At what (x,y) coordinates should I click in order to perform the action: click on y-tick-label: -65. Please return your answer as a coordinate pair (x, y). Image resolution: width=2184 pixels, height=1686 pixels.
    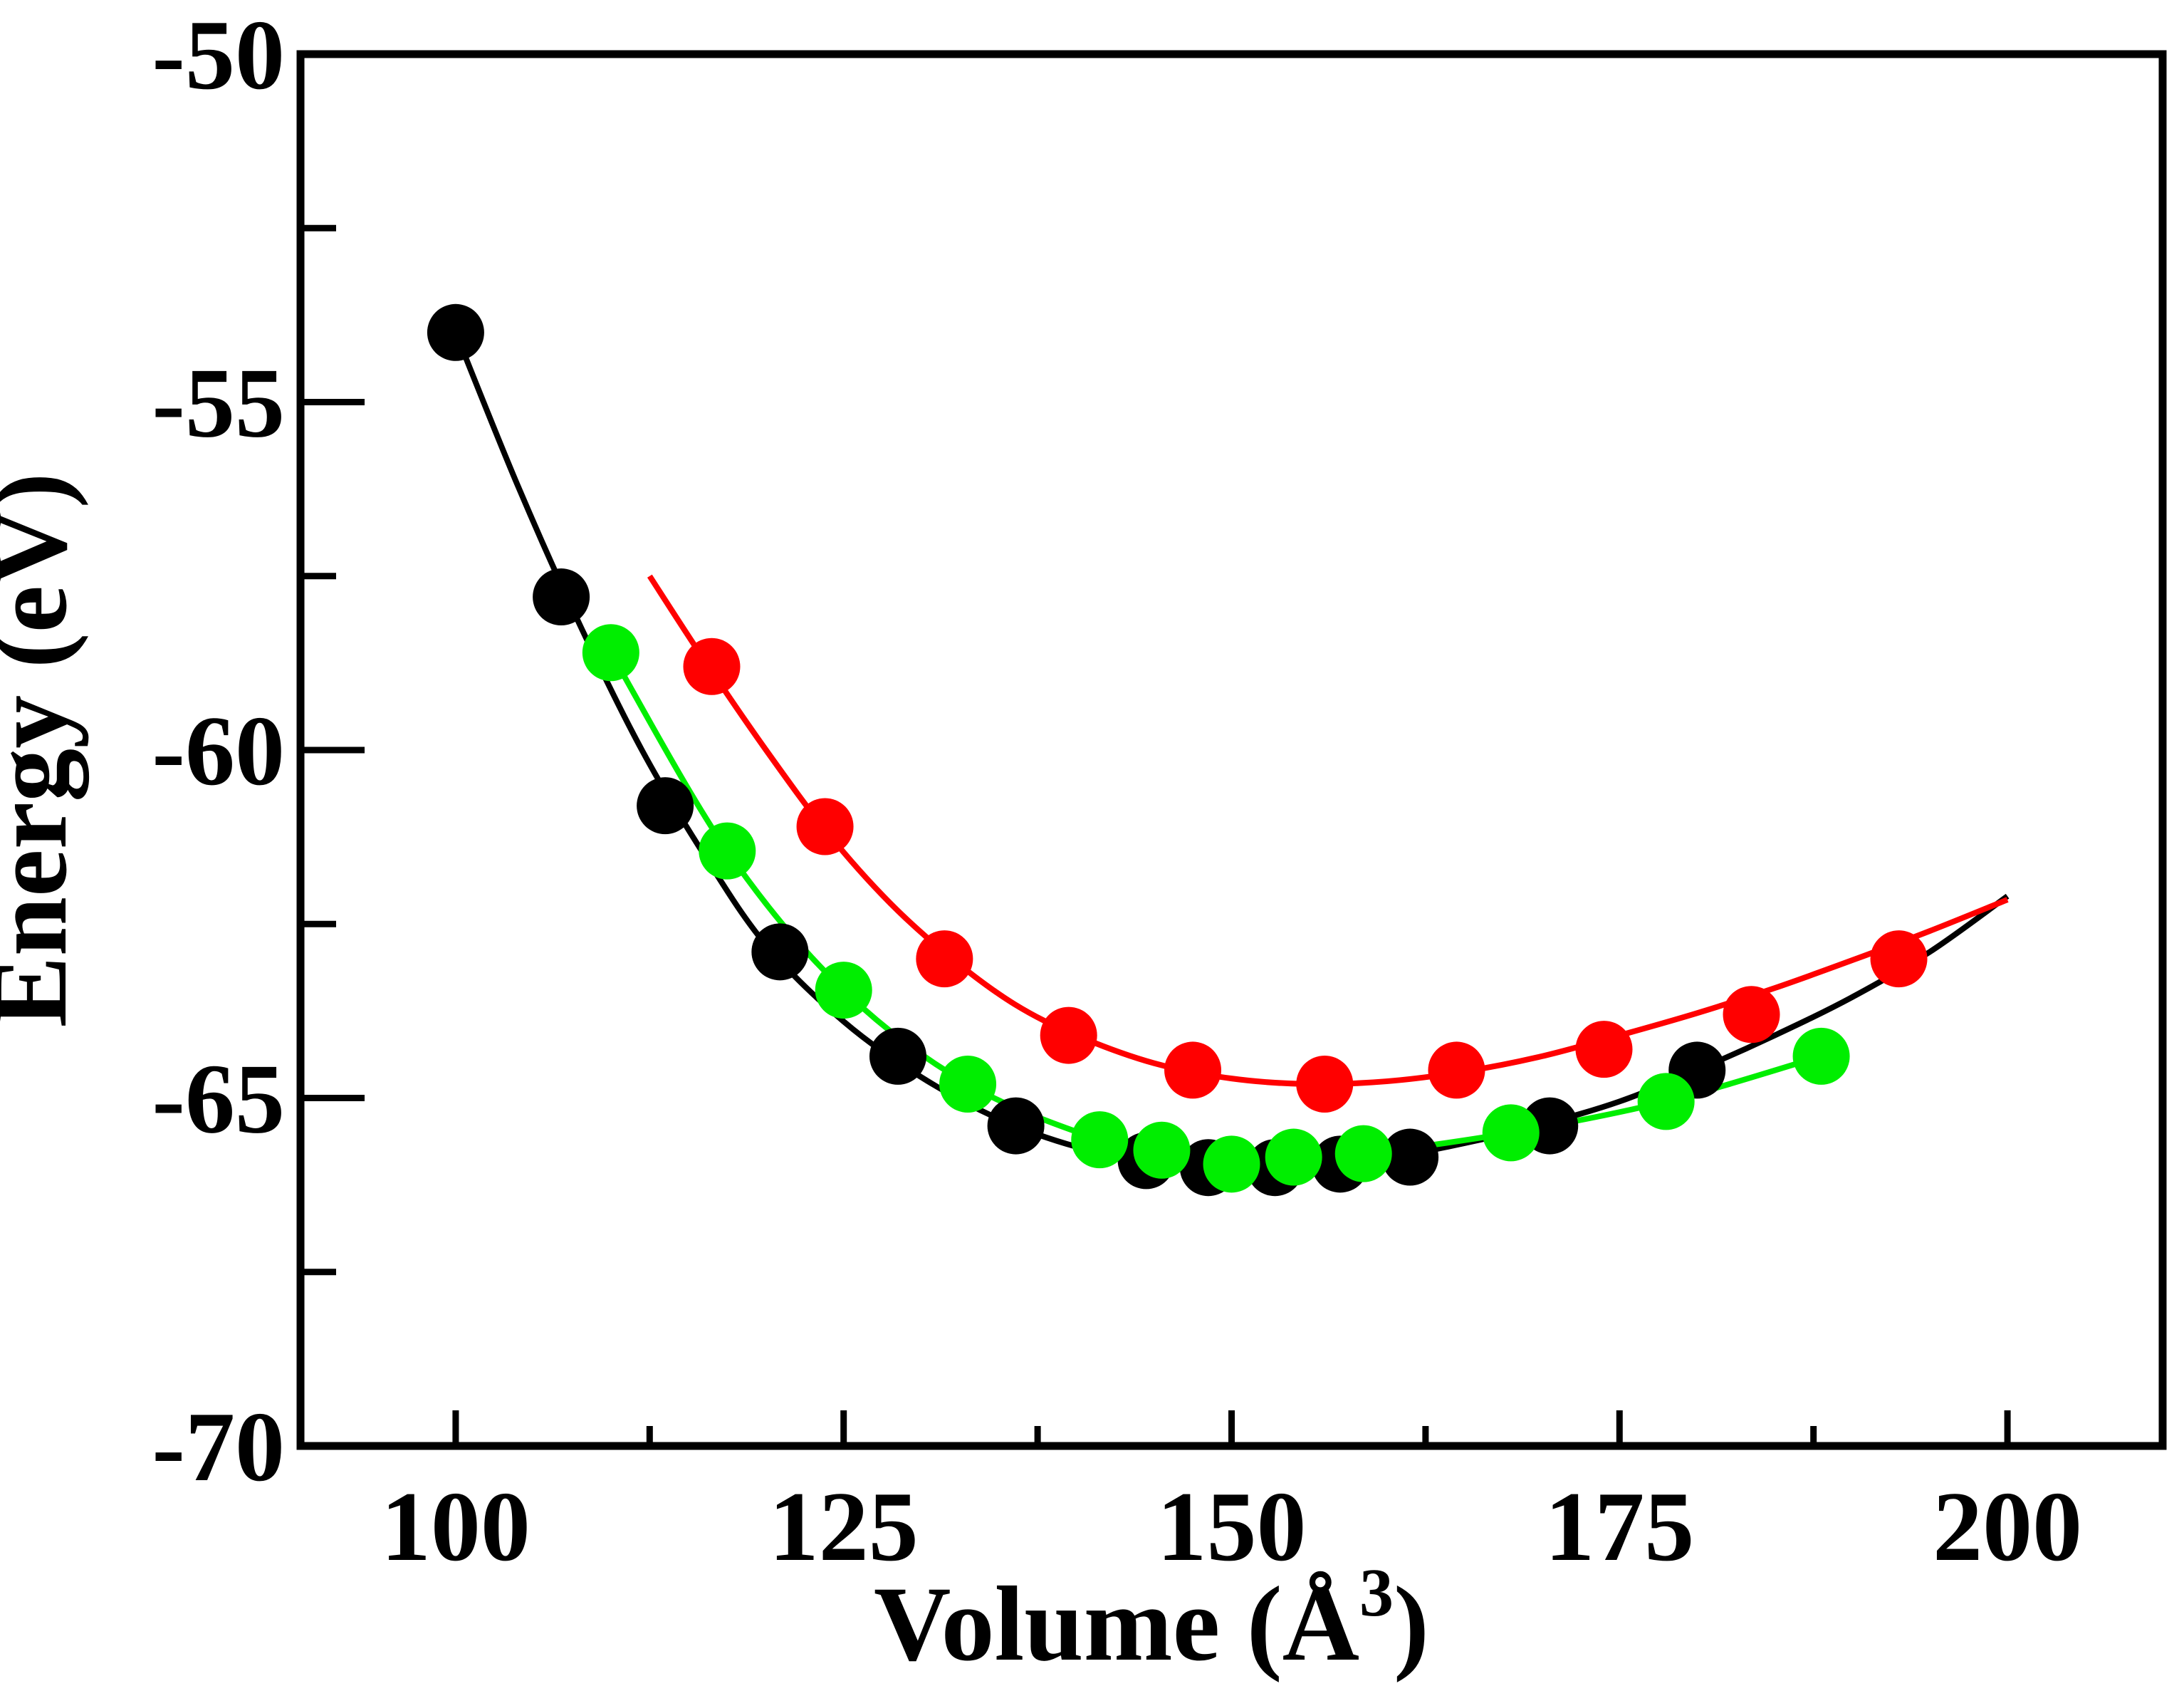
    Looking at the image, I should click on (218, 1099).